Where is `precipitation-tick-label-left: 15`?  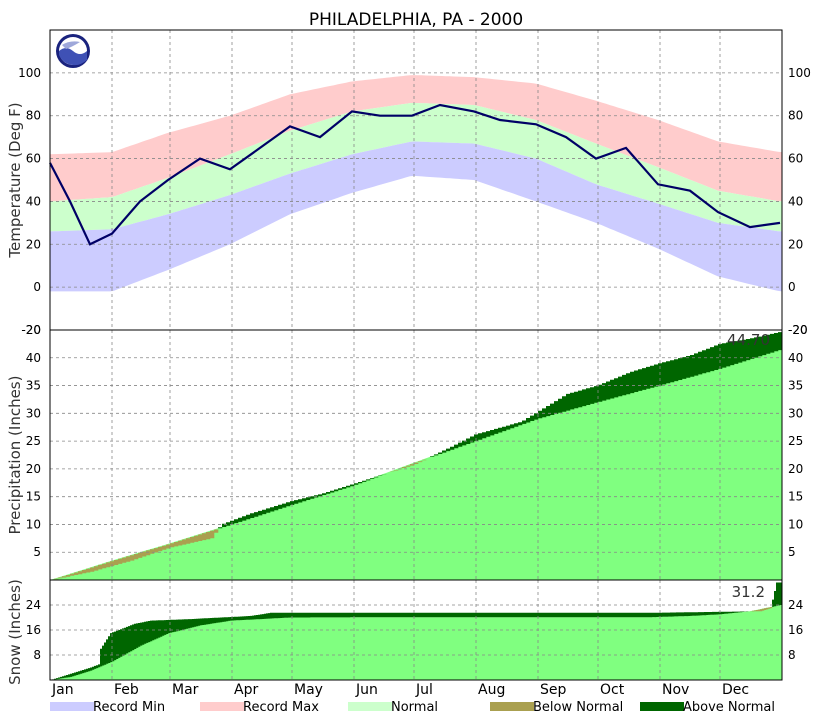 precipitation-tick-label-left: 15 is located at coordinates (33, 497).